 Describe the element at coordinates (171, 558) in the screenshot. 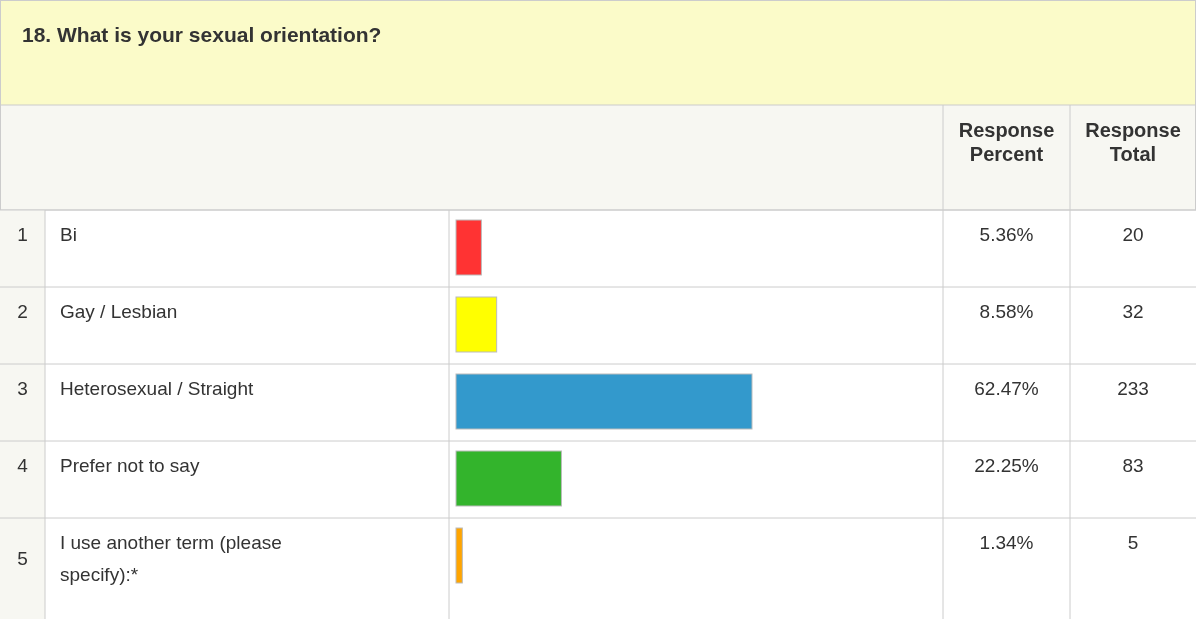

I see `y-tick-label: I use another term (please specify):*` at that location.